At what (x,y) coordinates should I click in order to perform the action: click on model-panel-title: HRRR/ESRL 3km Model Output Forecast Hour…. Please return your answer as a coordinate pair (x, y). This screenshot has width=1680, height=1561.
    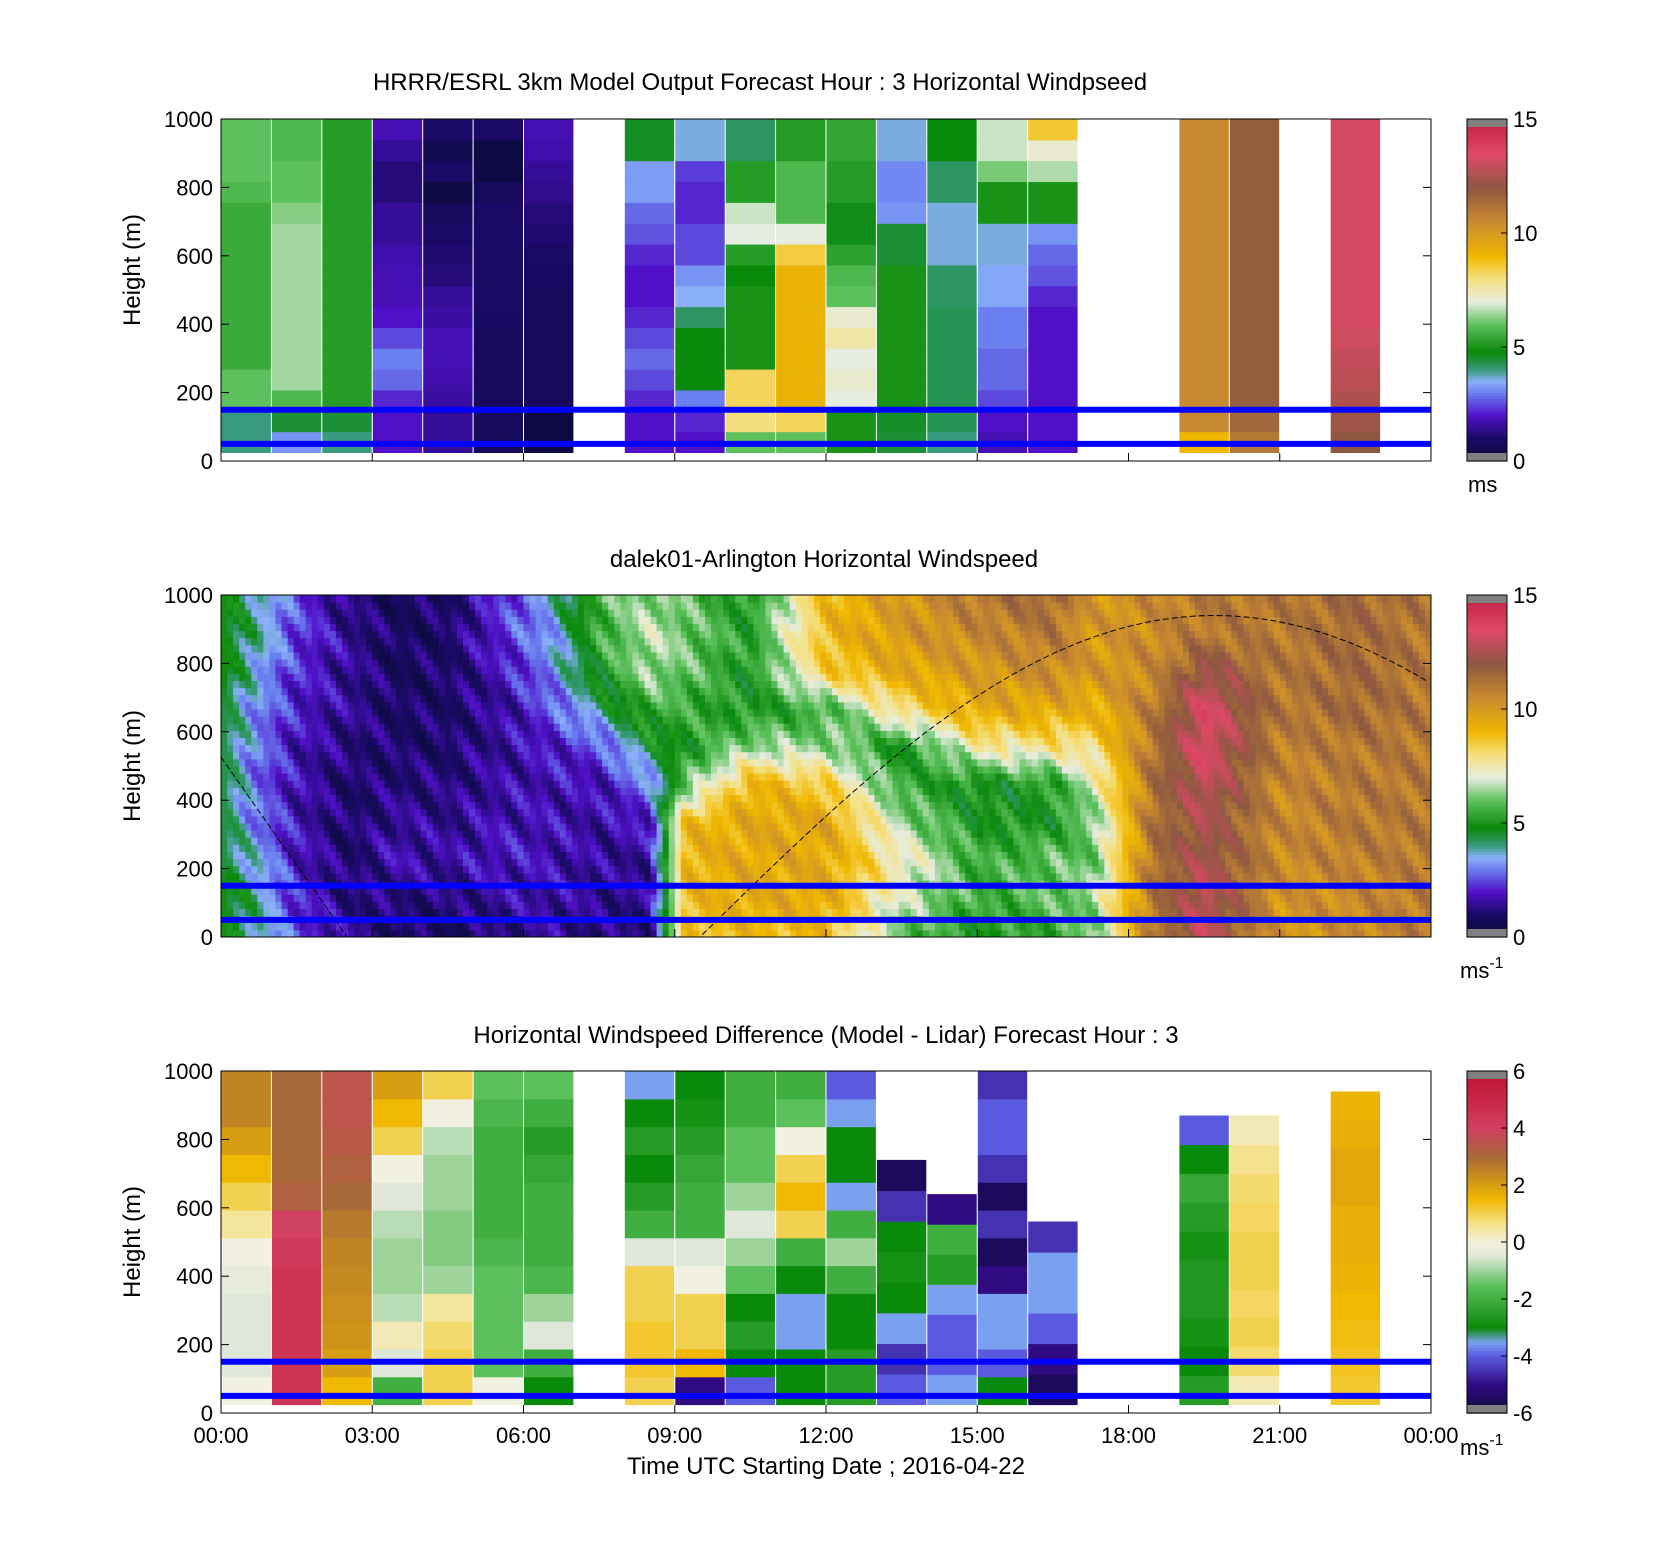
    Looking at the image, I should click on (760, 82).